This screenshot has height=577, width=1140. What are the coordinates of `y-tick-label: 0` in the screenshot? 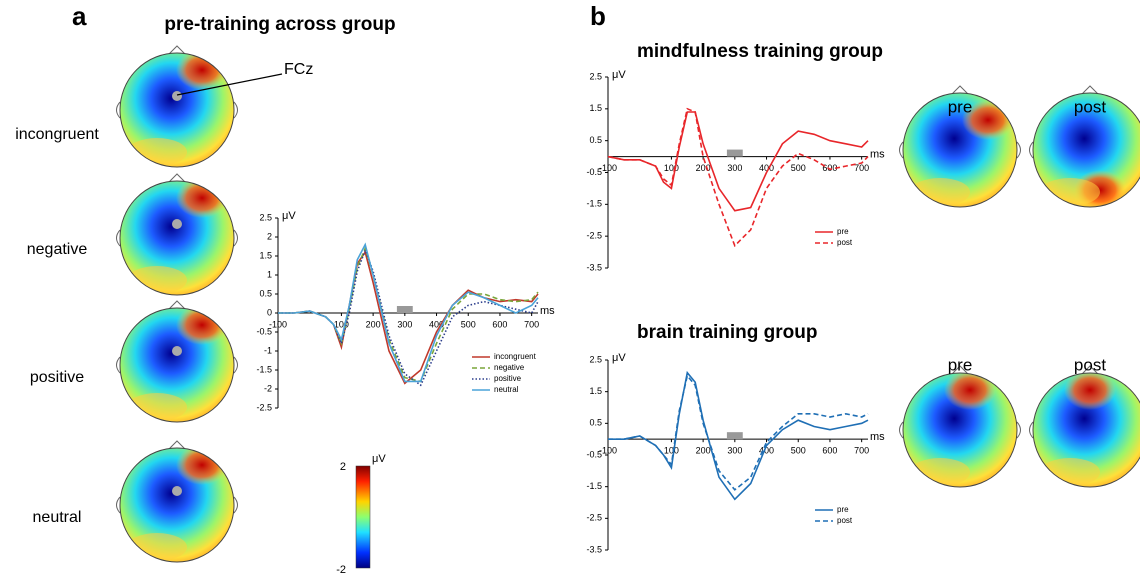 It's located at (269, 312).